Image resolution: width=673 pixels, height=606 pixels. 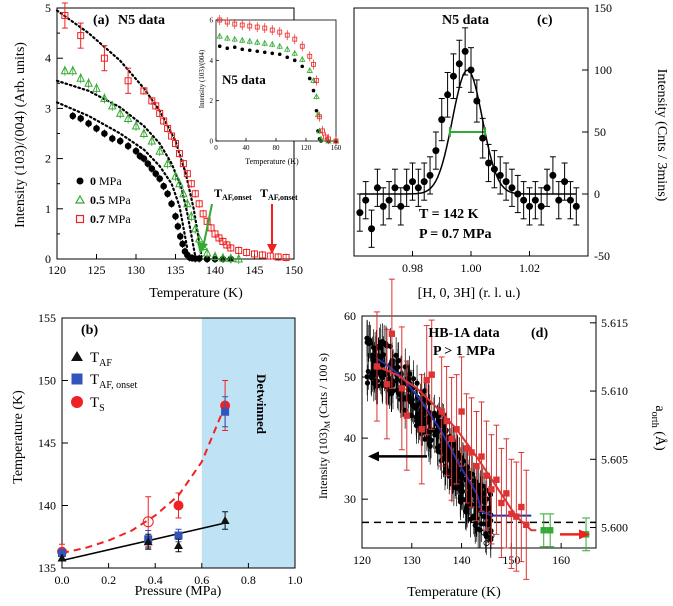 What do you see at coordinates (201, 580) in the screenshot?
I see `panel-b-xtick-label: 0.6` at bounding box center [201, 580].